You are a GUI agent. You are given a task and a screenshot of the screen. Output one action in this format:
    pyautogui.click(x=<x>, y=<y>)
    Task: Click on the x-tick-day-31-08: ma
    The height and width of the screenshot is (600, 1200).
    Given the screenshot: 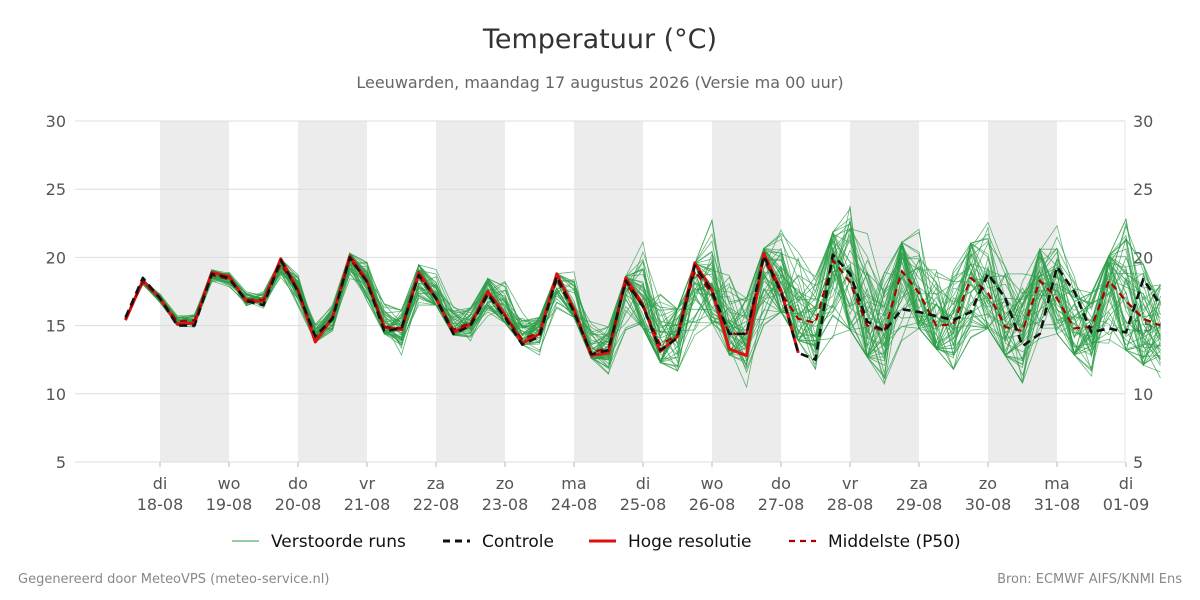 What is the action you would take?
    pyautogui.click(x=1056, y=483)
    